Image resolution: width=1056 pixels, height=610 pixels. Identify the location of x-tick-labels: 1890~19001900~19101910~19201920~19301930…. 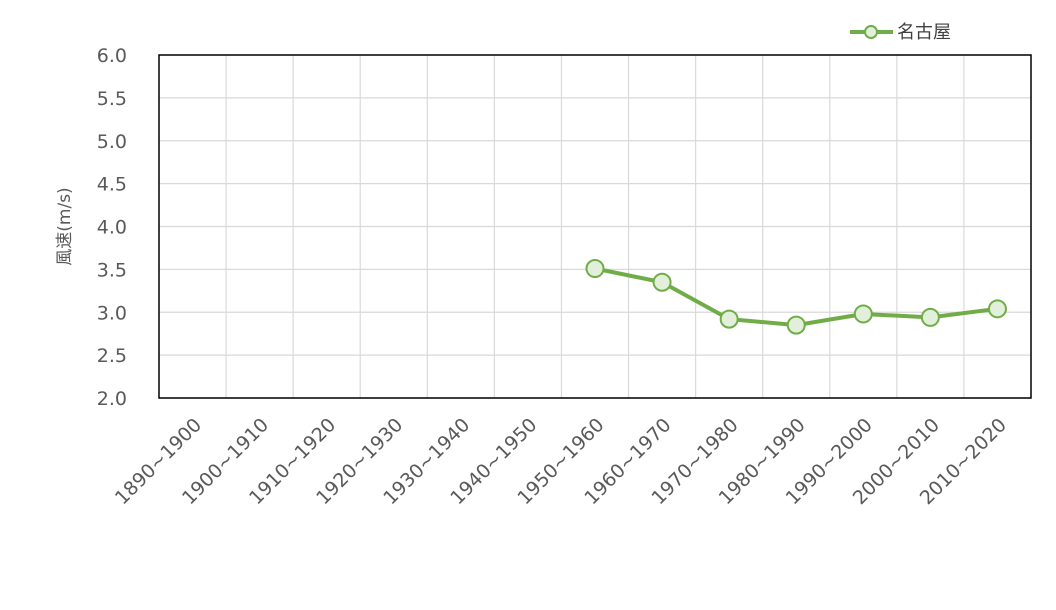
(561, 461).